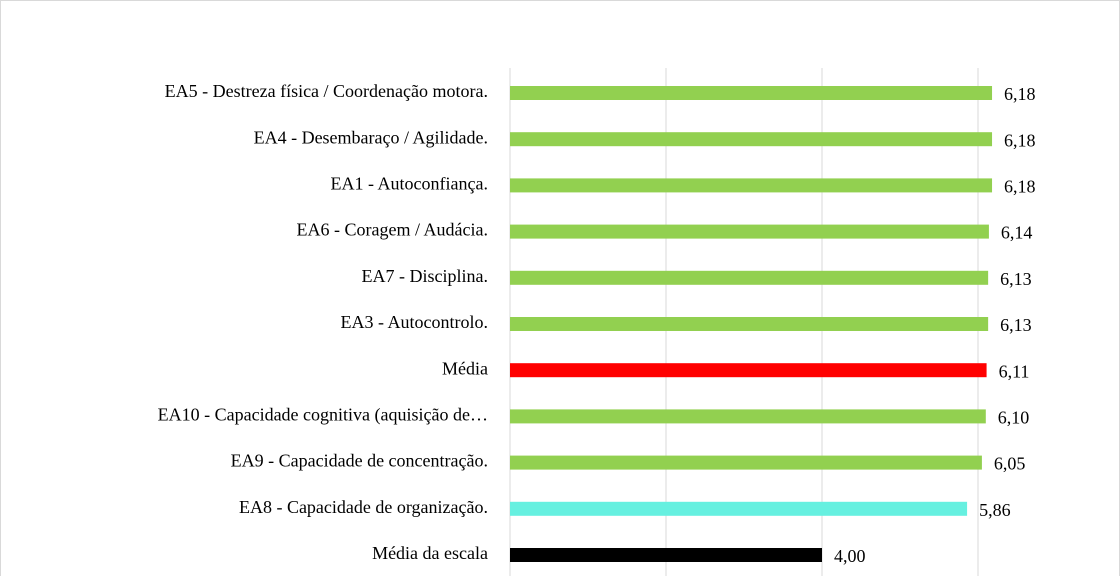  I want to click on category-label: EA1 - Autoconfiança., so click(409, 184).